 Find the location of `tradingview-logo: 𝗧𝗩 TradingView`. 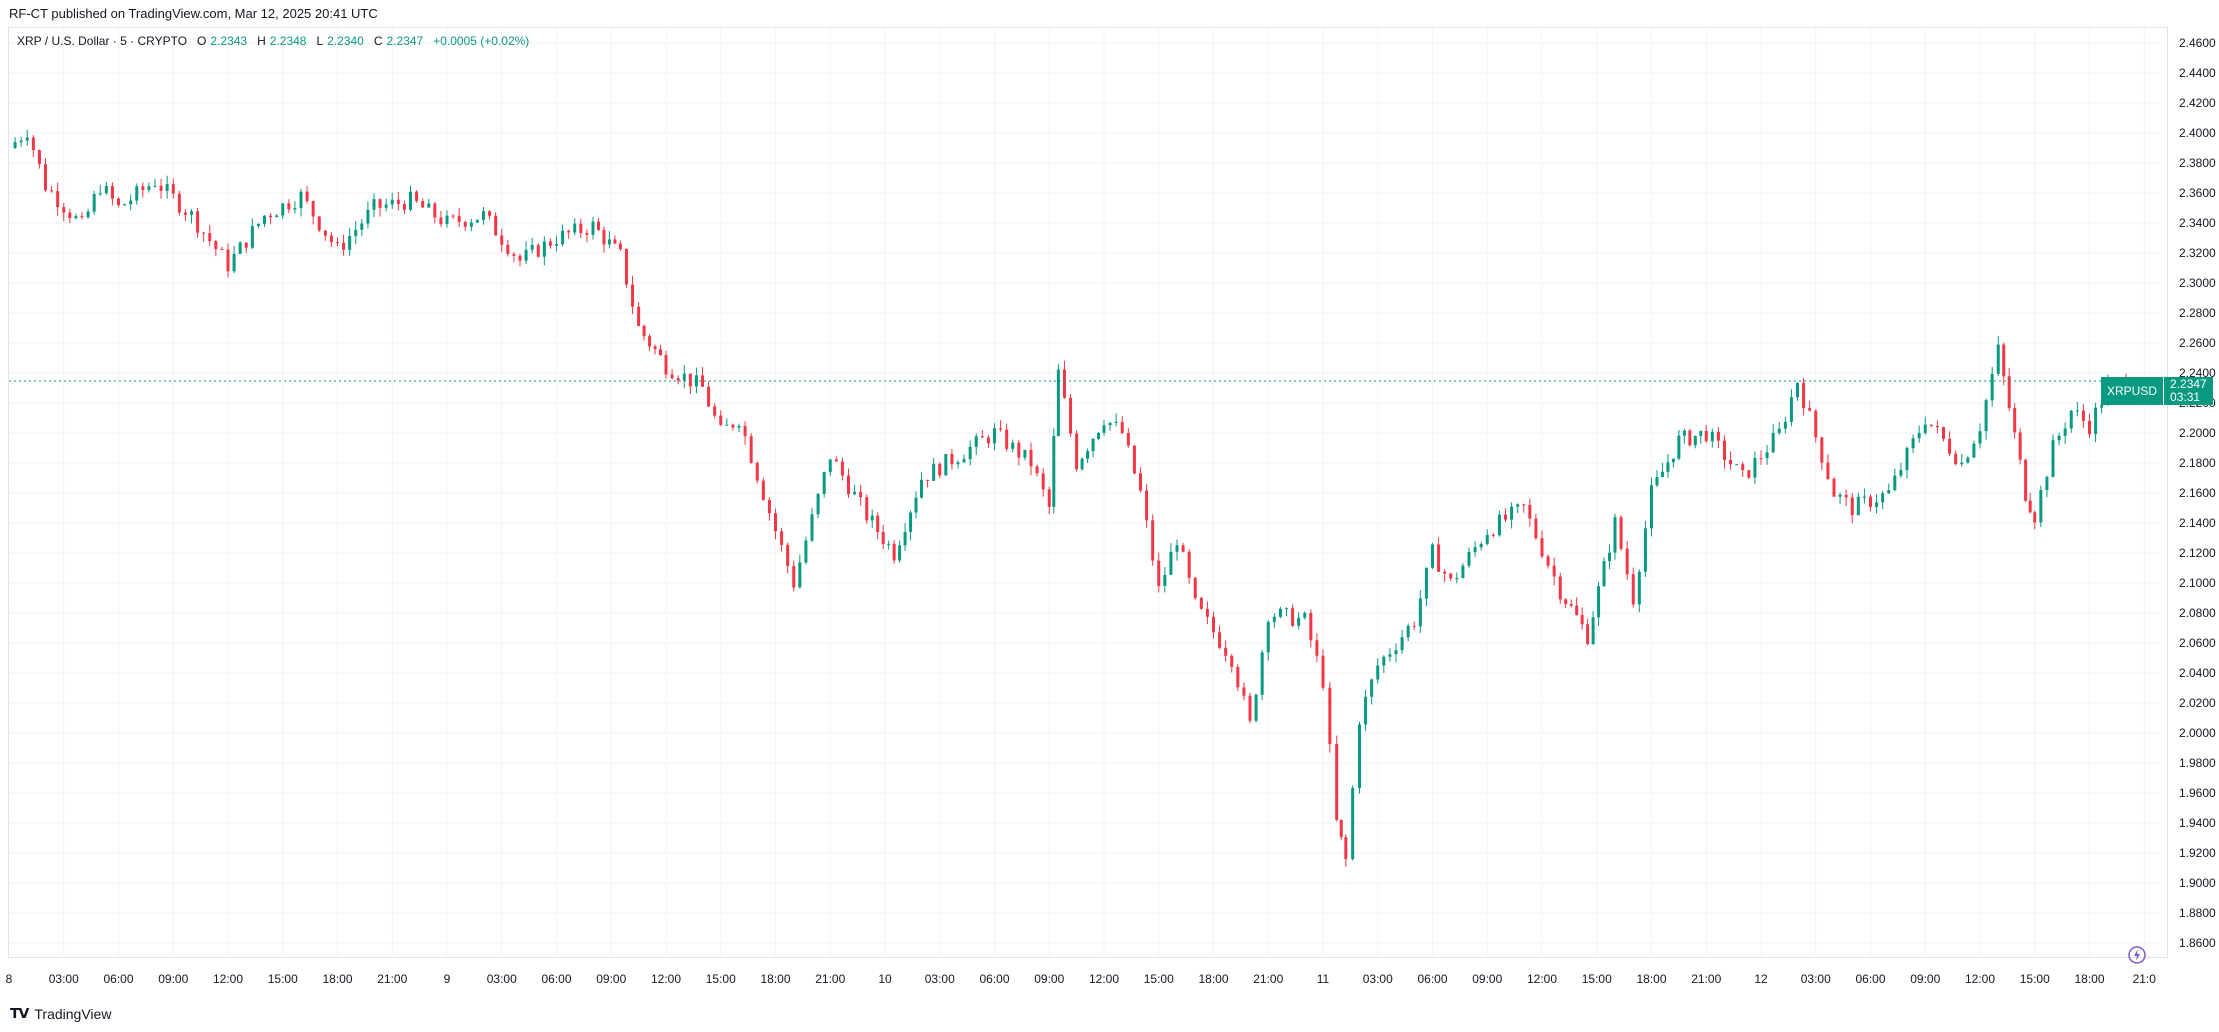

tradingview-logo: 𝗧𝗩 TradingView is located at coordinates (60, 1013).